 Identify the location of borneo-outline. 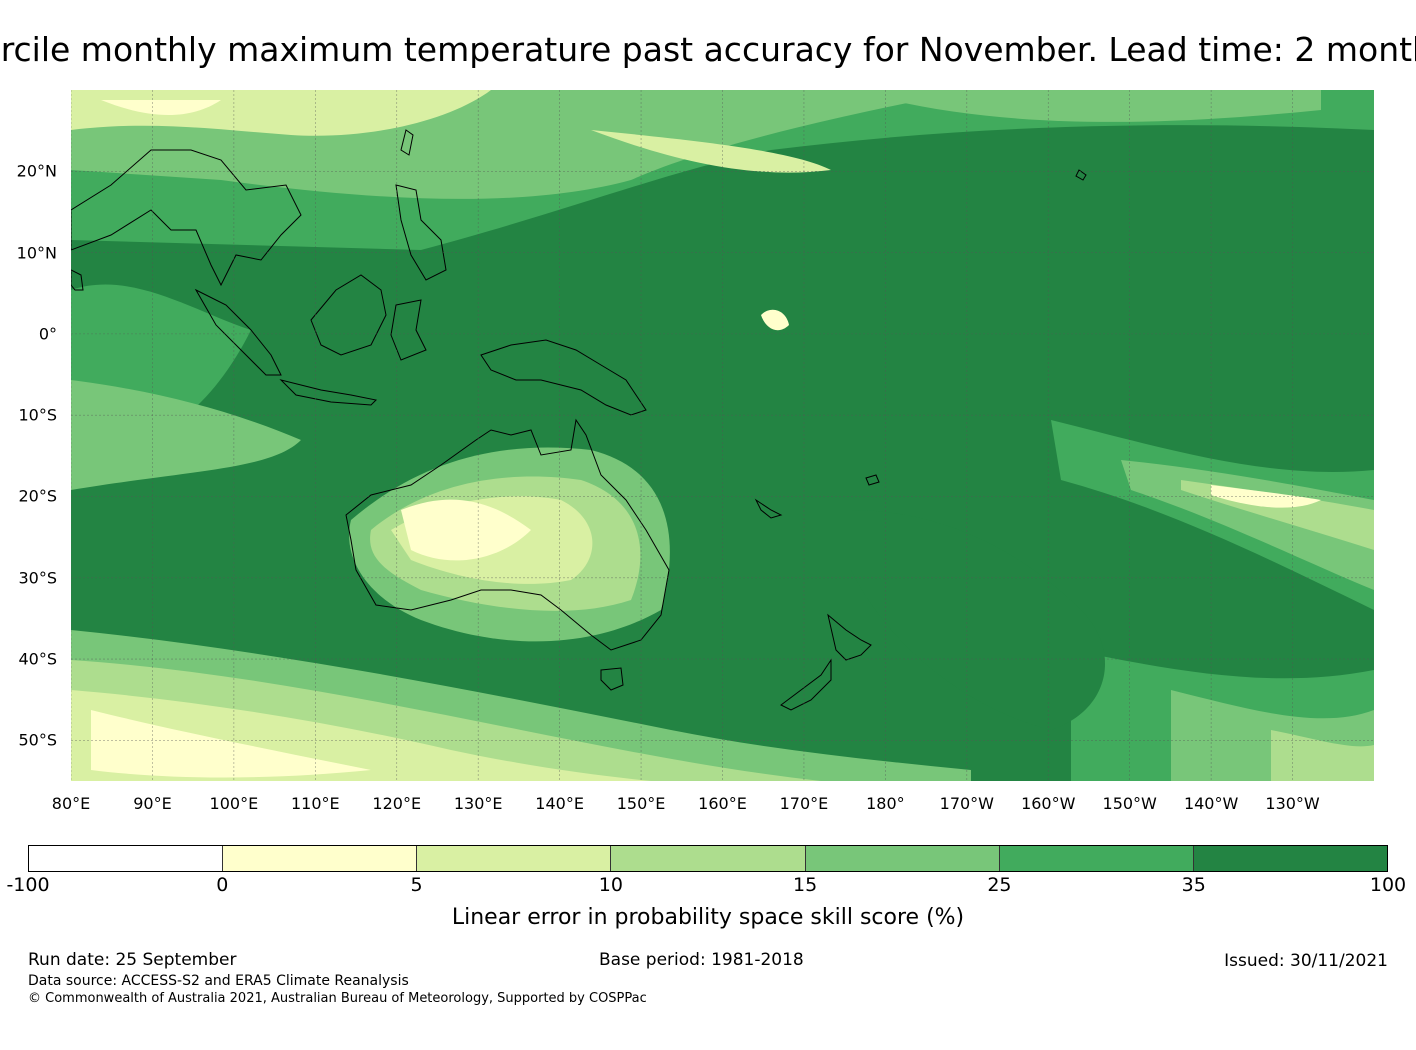
(348, 315).